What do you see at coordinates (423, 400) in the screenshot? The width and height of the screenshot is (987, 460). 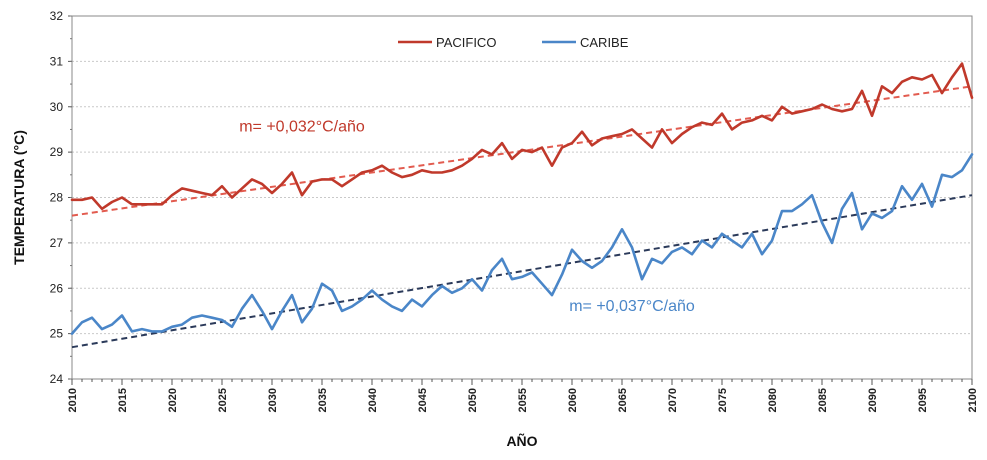 I see `x-tick-label: 2045` at bounding box center [423, 400].